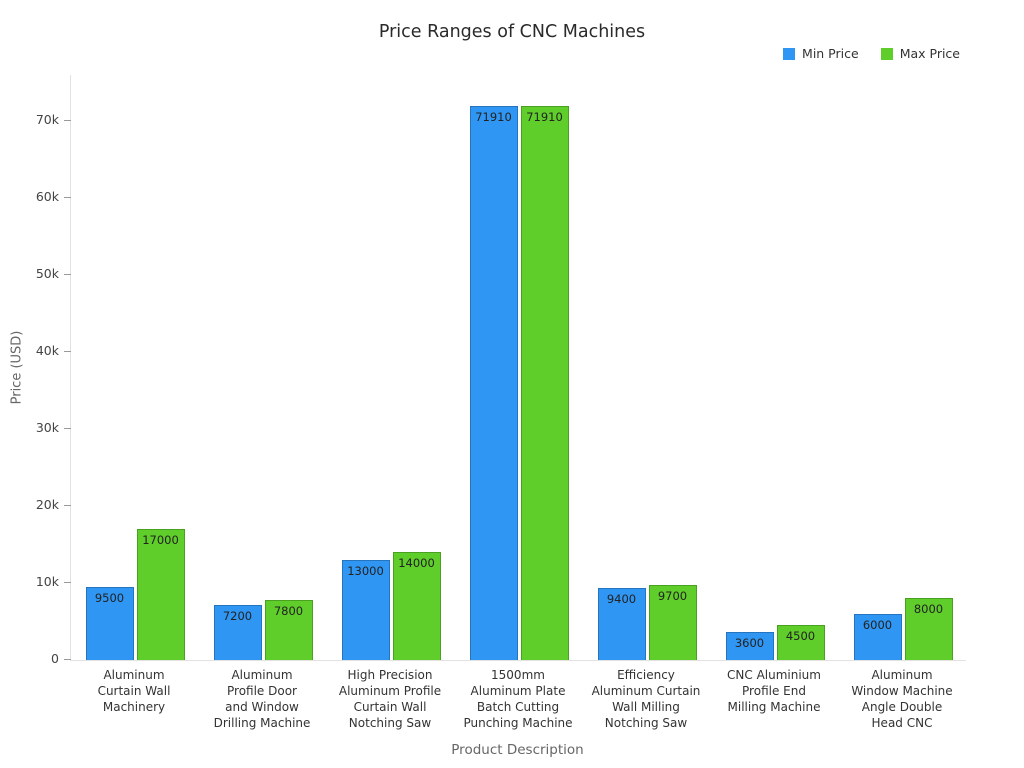 The image size is (1024, 768). Describe the element at coordinates (17, 367) in the screenshot. I see `y-axis-title: Price (USD)` at that location.